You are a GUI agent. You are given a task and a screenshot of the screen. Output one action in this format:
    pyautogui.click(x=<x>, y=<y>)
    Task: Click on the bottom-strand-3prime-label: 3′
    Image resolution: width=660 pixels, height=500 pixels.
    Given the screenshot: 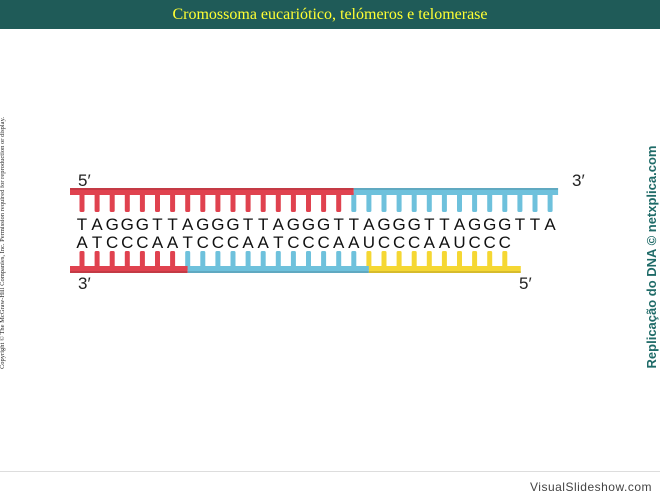 What is the action you would take?
    pyautogui.click(x=84, y=283)
    